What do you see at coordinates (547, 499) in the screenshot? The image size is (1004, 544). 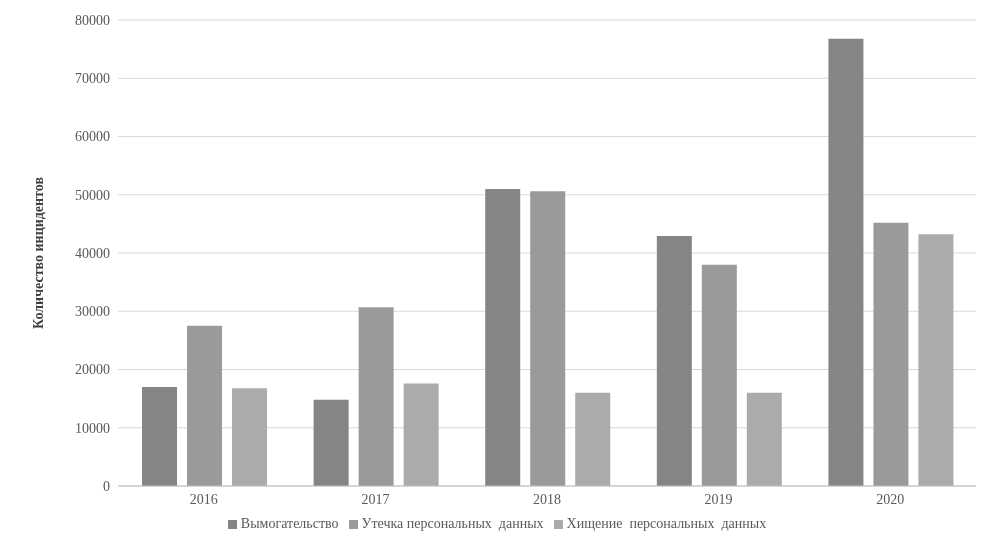 I see `x-tick-label: 2018` at bounding box center [547, 499].